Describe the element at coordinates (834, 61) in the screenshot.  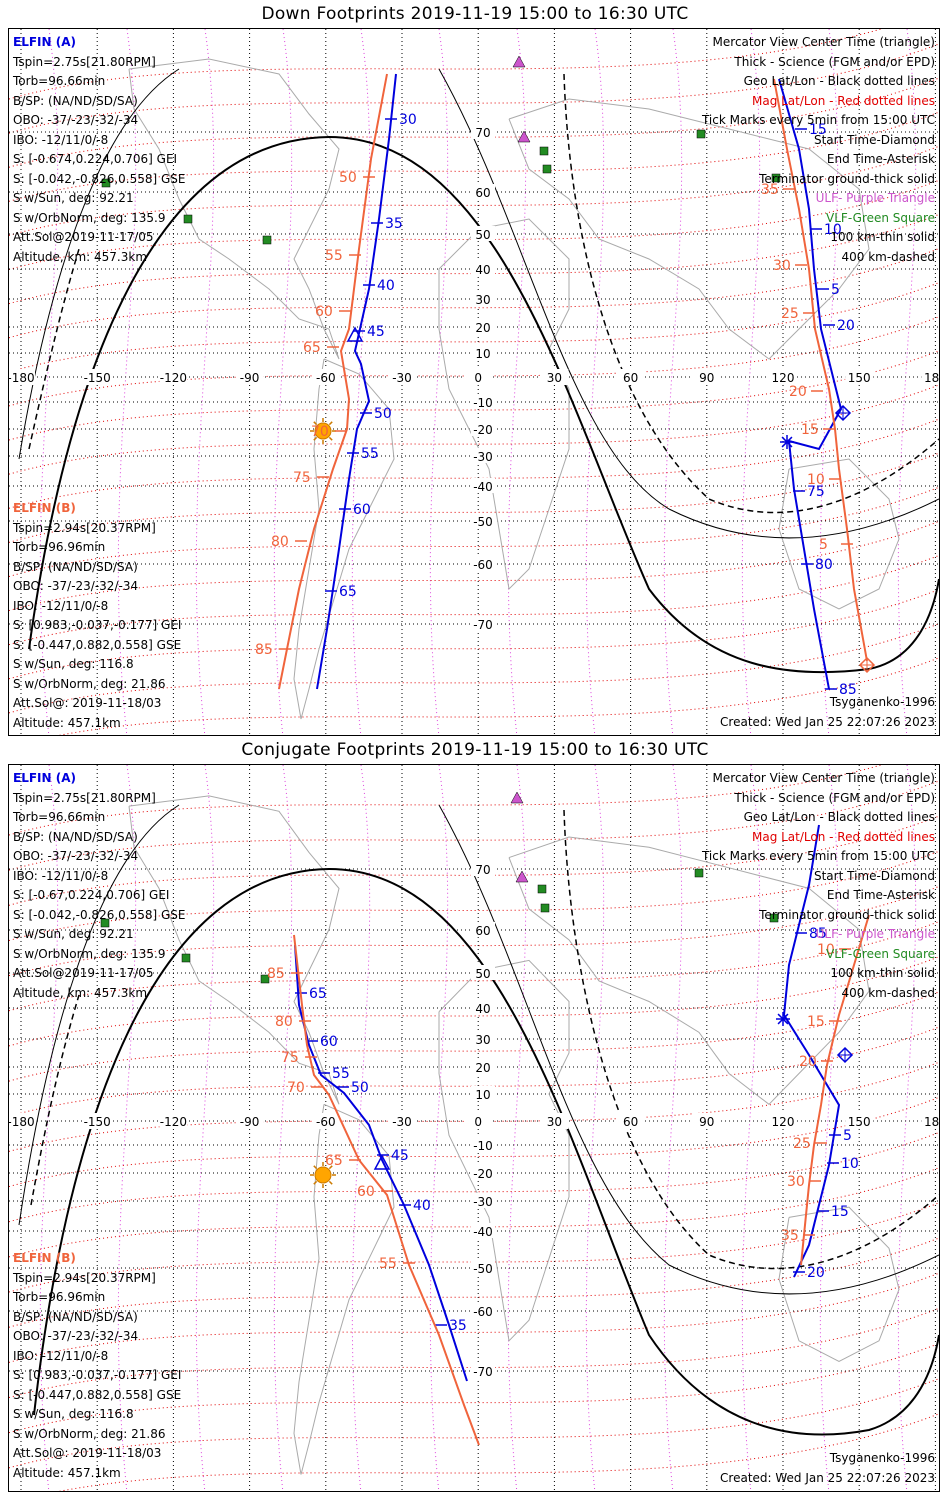
I see `legend-item: Thick - Science (FGM and/or EPD)` at that location.